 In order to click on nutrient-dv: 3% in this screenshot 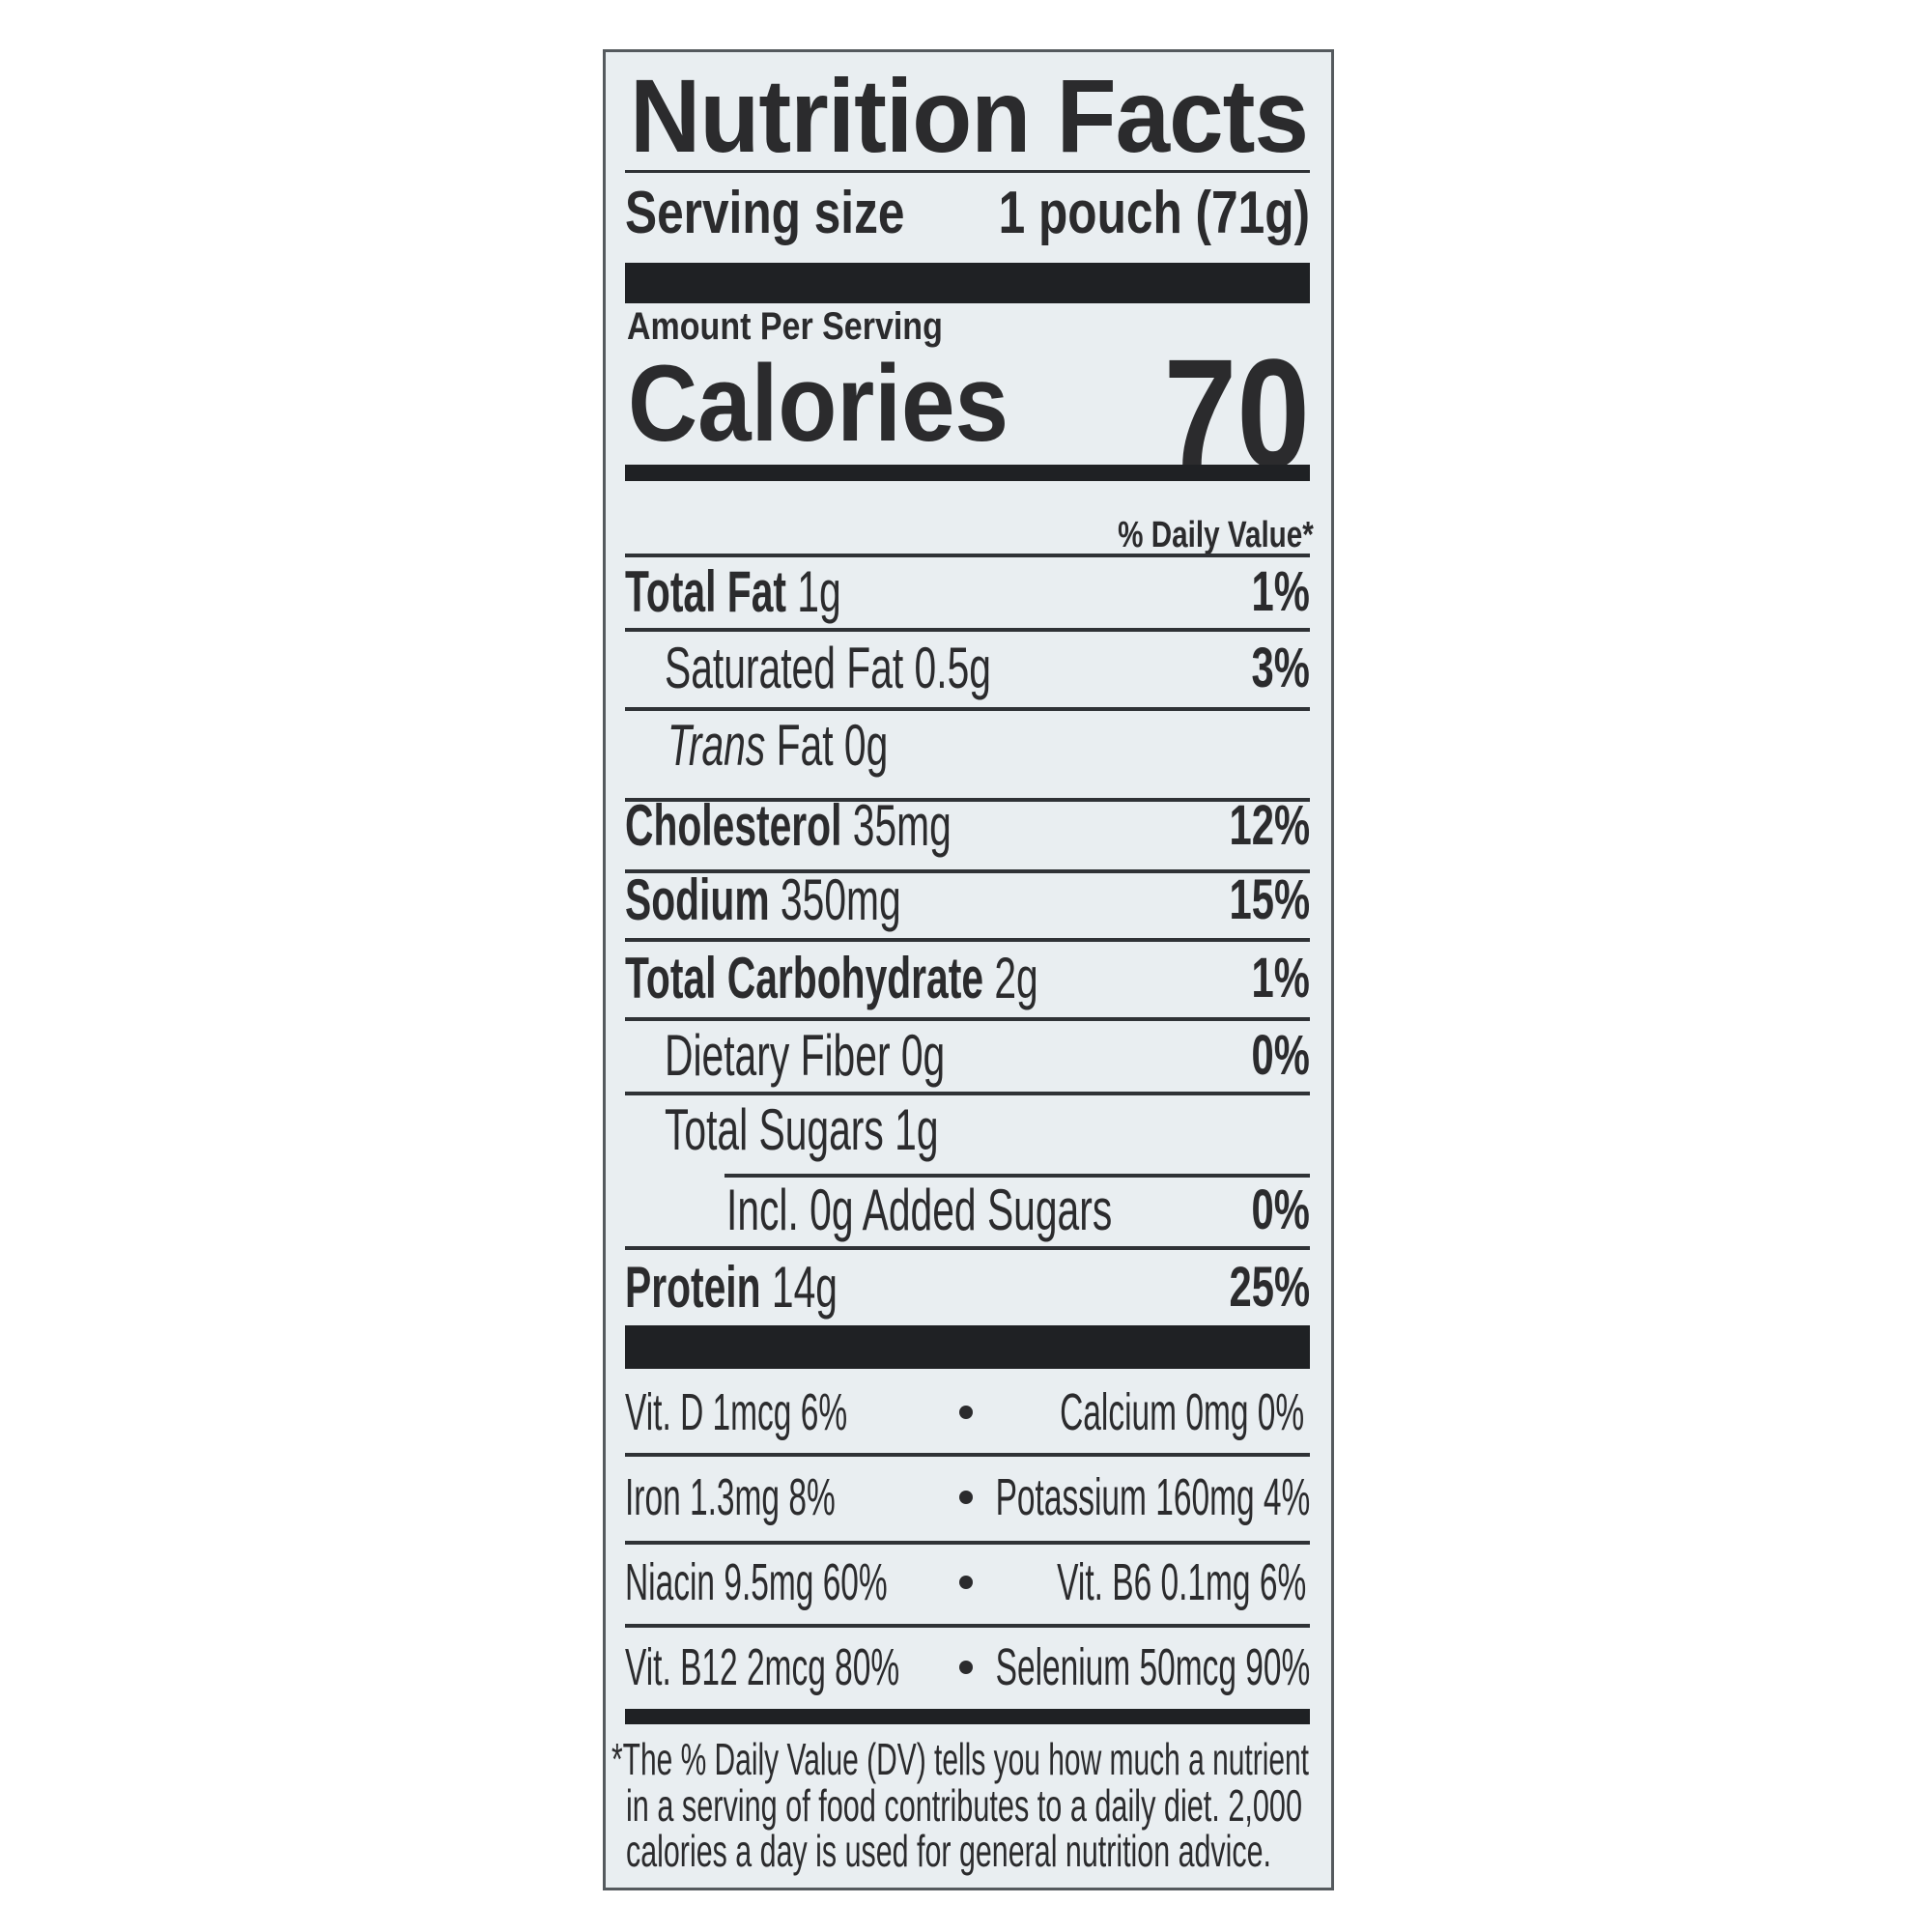, I will do `click(1280, 668)`.